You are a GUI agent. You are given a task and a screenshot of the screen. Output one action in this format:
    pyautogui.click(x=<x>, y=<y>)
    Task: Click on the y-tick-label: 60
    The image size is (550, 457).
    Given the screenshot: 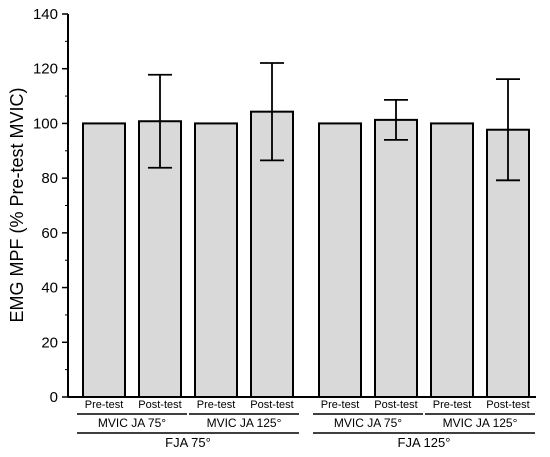 What is the action you would take?
    pyautogui.click(x=49, y=233)
    